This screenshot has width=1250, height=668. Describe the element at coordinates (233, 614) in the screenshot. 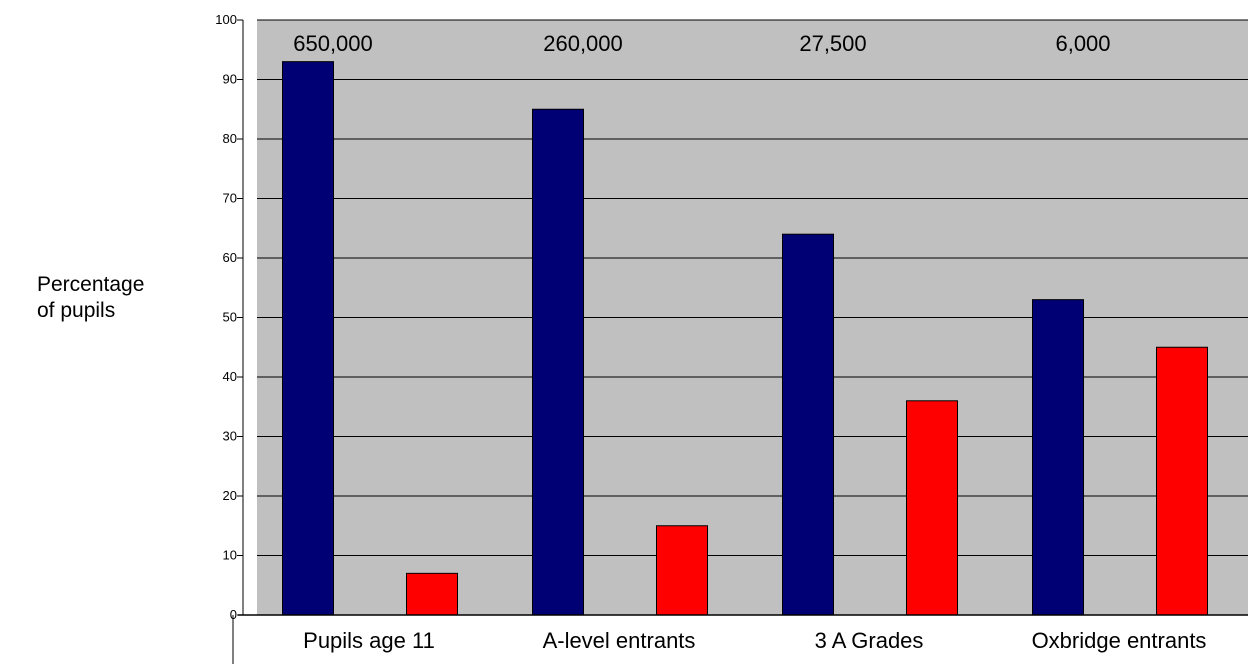

I see `y-tick-label-0: 0` at that location.